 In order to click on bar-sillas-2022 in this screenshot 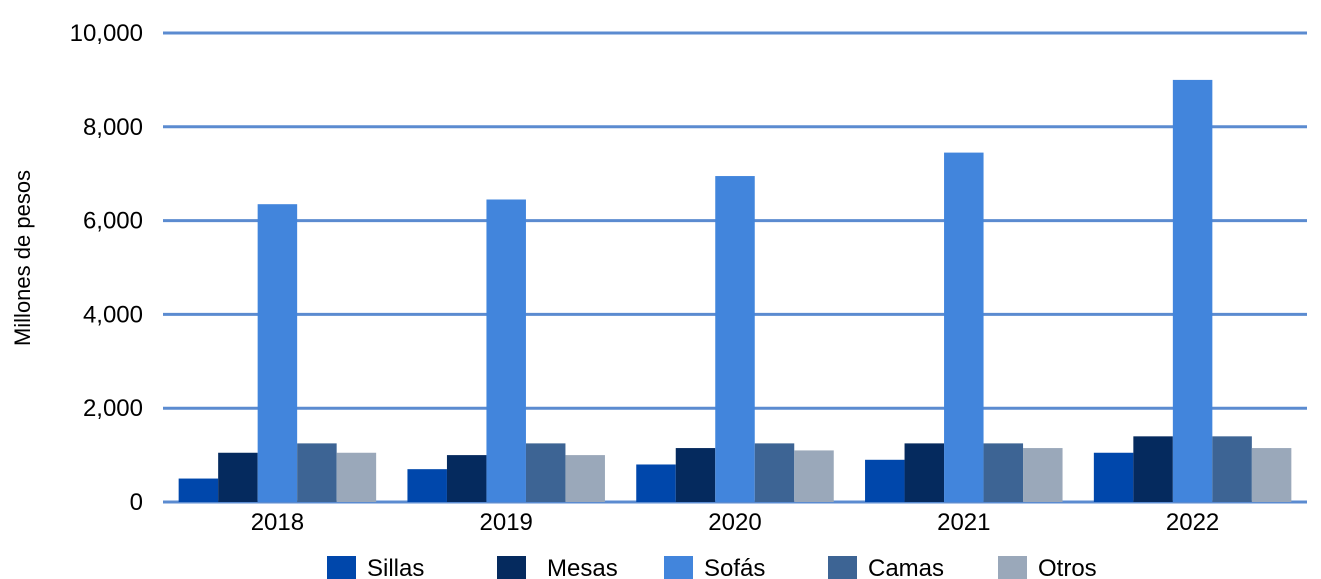, I will do `click(1113, 477)`.